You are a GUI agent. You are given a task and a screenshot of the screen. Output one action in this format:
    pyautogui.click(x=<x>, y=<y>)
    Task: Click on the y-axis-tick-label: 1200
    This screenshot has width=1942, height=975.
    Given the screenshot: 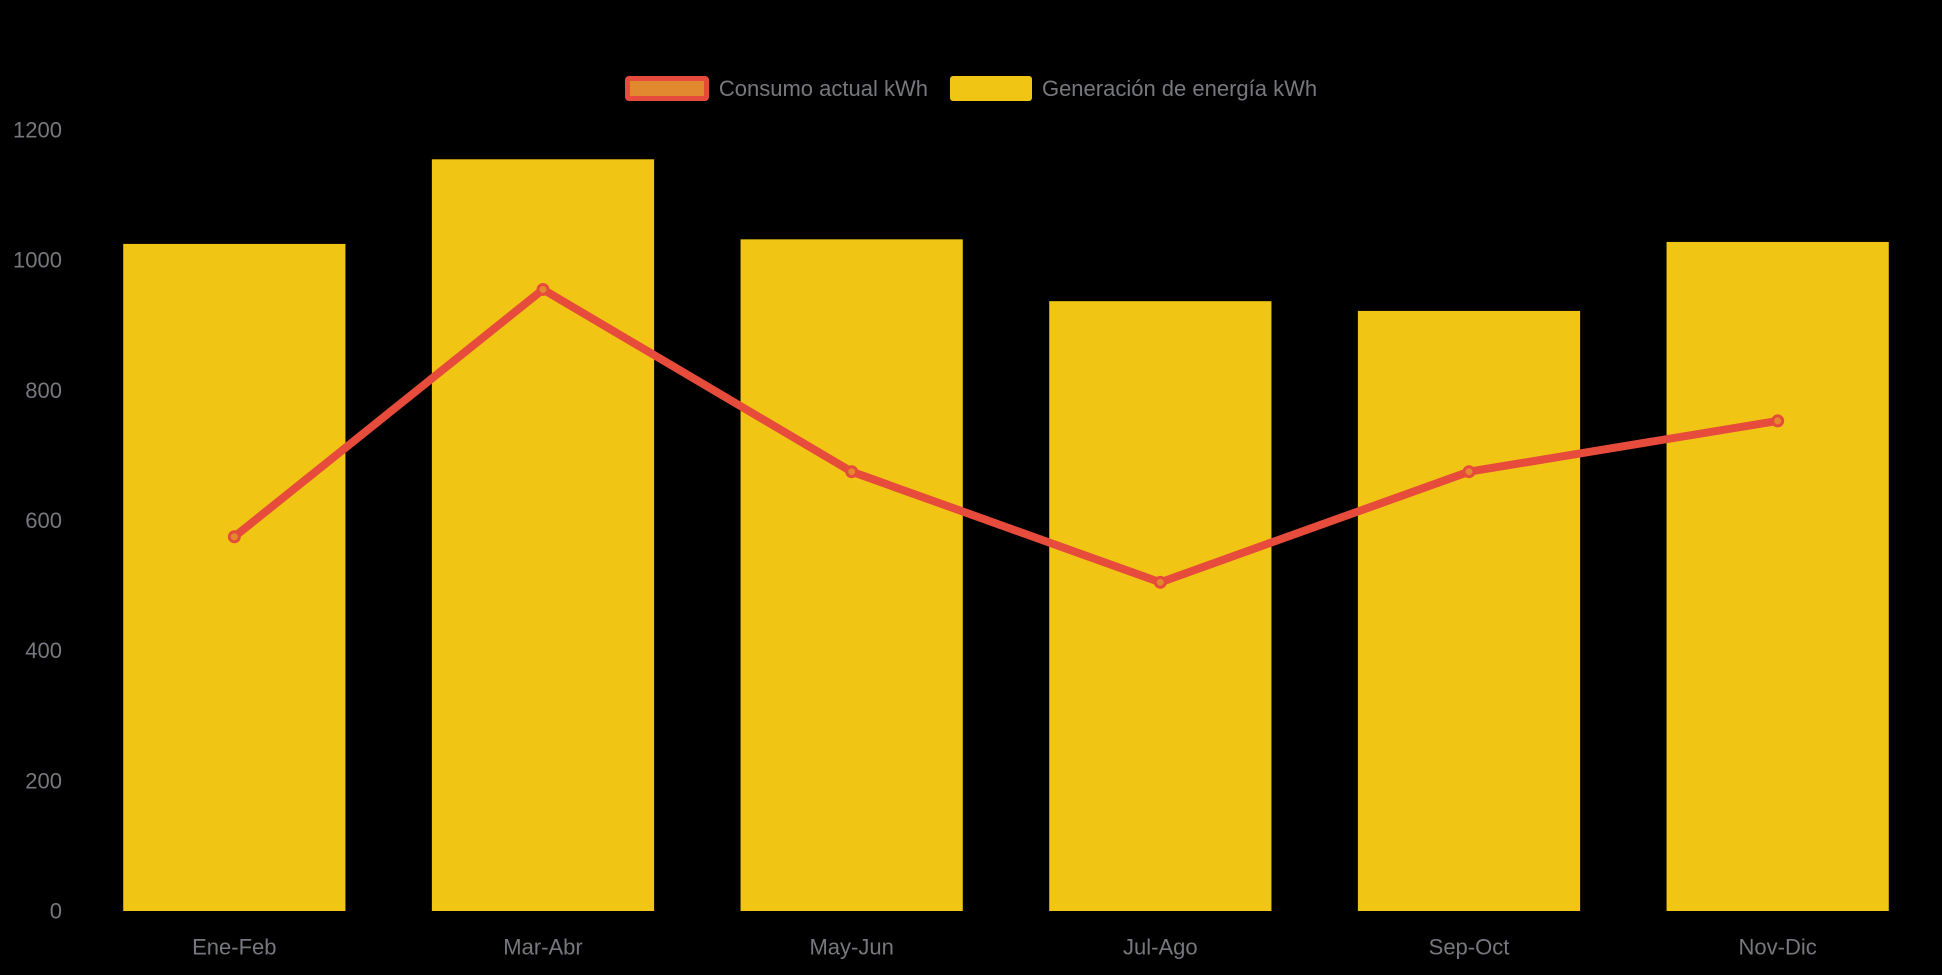 What is the action you would take?
    pyautogui.click(x=37, y=130)
    